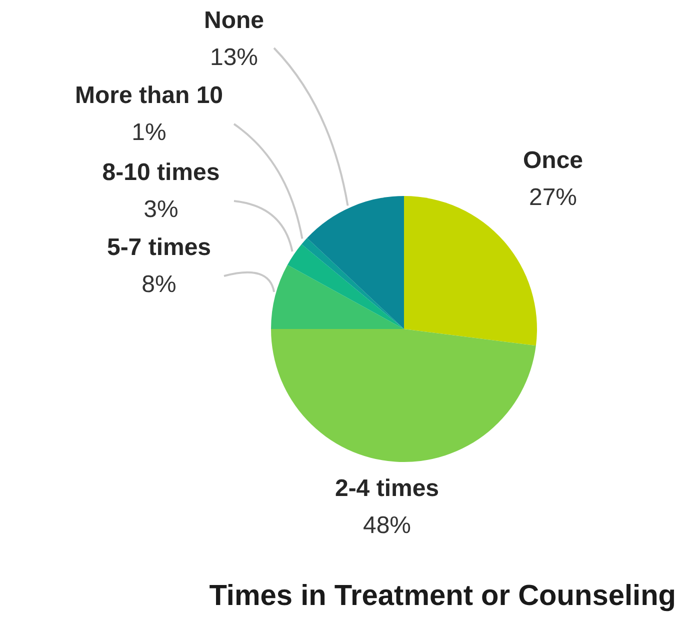 The image size is (684, 628). What do you see at coordinates (553, 160) in the screenshot?
I see `slice-label: Once` at bounding box center [553, 160].